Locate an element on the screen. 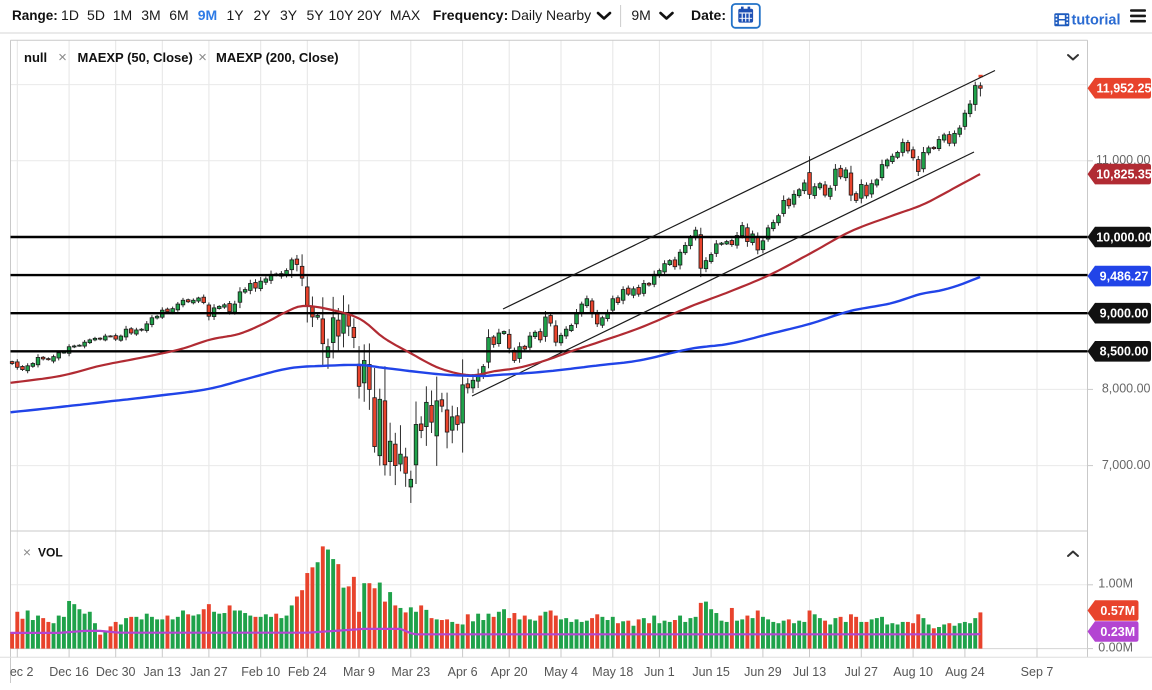 Image resolution: width=1152 pixels, height=690 pixels. svg-text: 11,952.25 is located at coordinates (1124, 89).